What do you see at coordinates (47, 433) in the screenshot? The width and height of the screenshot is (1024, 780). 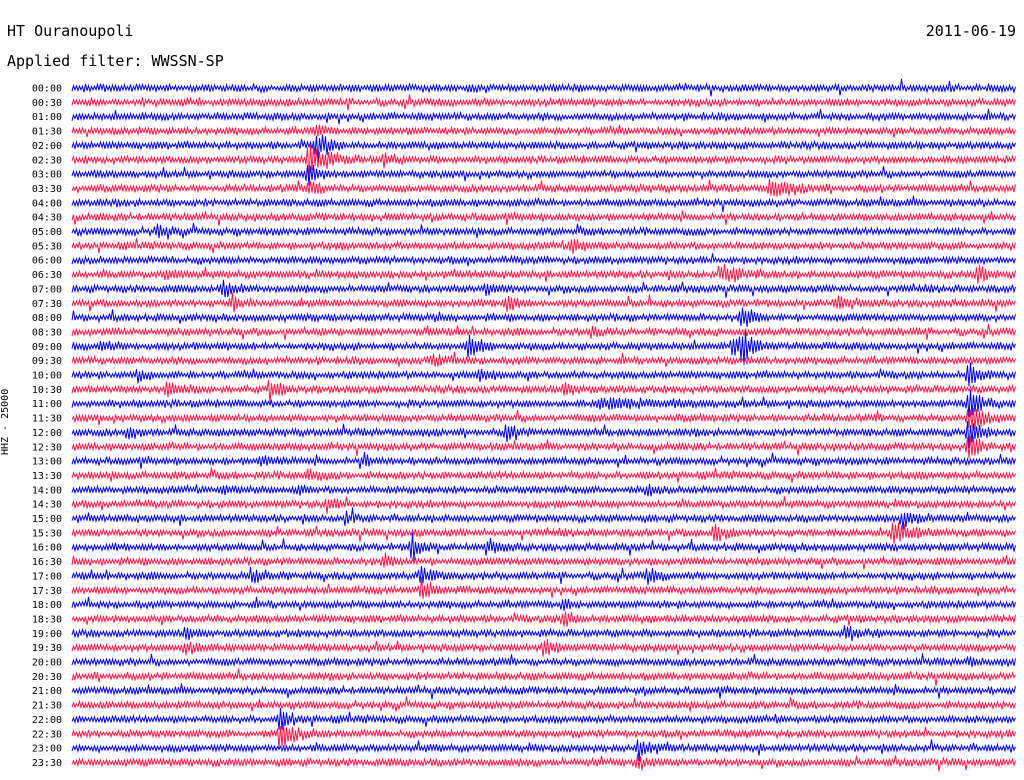 I see `row-label: 12:00` at bounding box center [47, 433].